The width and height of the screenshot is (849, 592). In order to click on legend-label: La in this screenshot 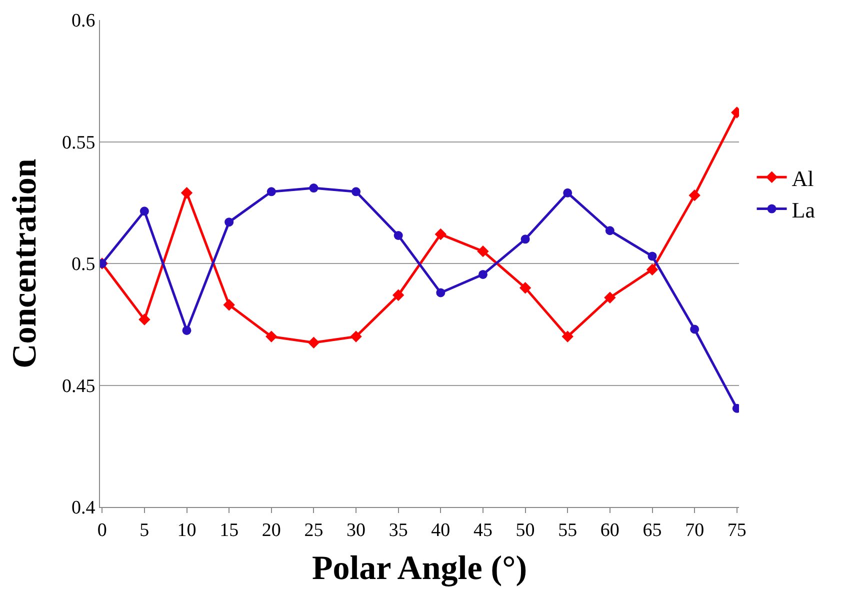, I will do `click(804, 209)`.